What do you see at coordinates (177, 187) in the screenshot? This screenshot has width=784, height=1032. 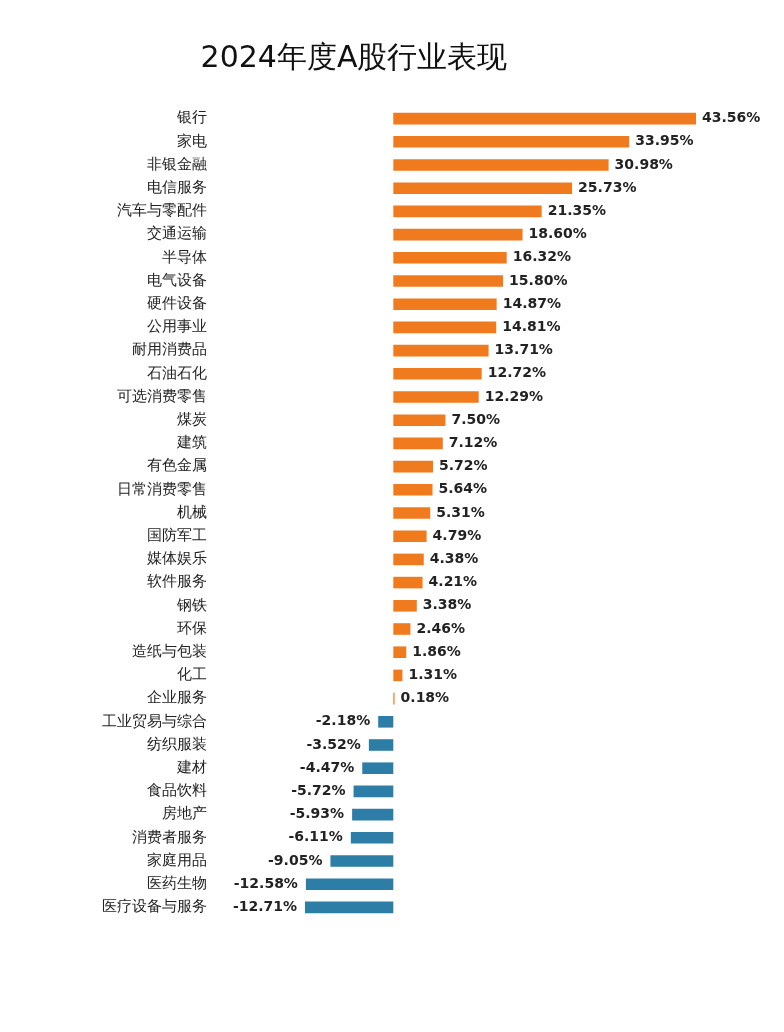 I see `y-tick-label: 电信服务` at bounding box center [177, 187].